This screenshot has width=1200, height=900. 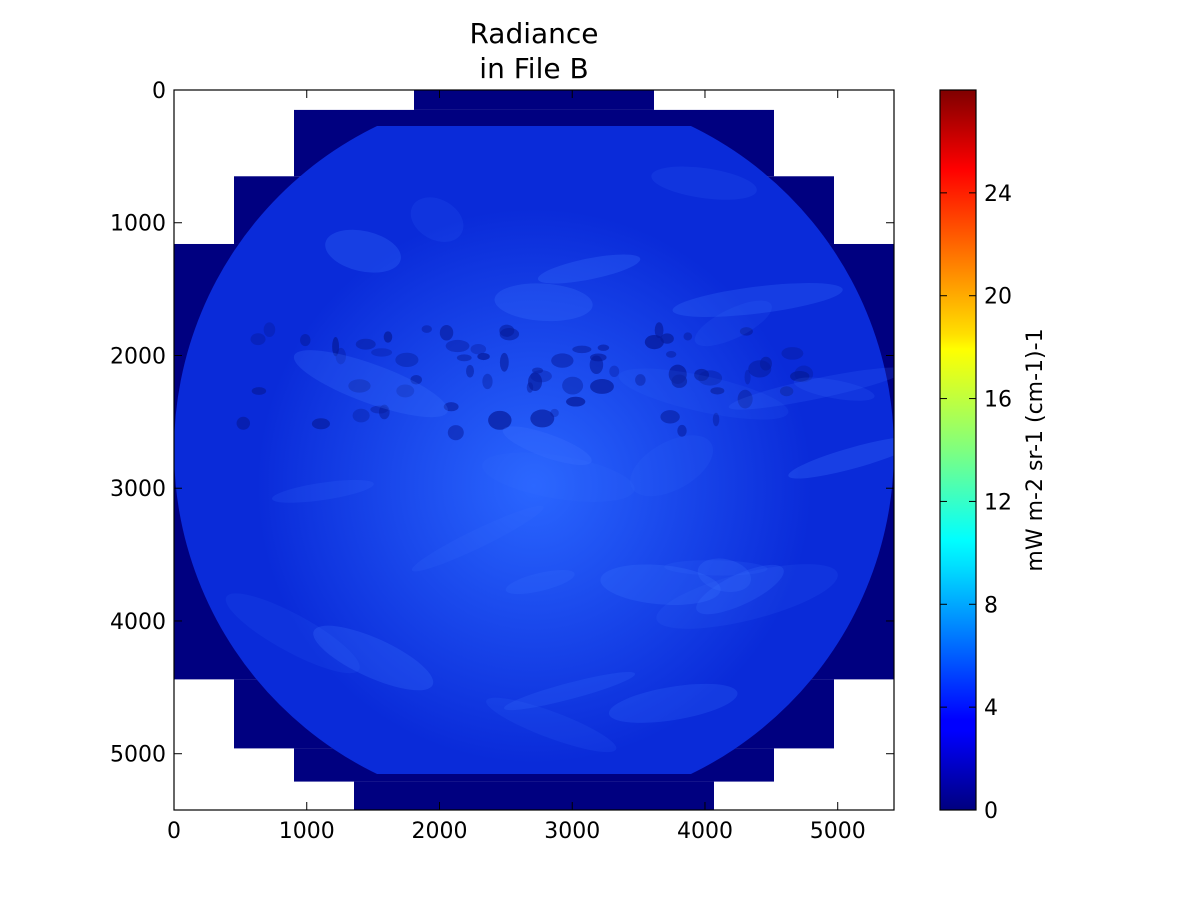 I want to click on y-tick-label: 0, so click(x=159, y=91).